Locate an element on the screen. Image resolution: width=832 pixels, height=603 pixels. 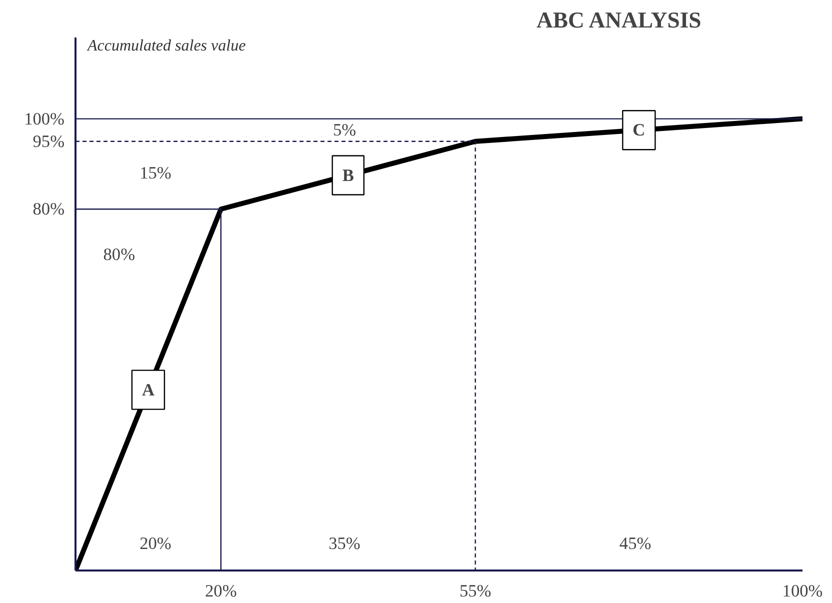
x-tick-label: 100% is located at coordinates (802, 591).